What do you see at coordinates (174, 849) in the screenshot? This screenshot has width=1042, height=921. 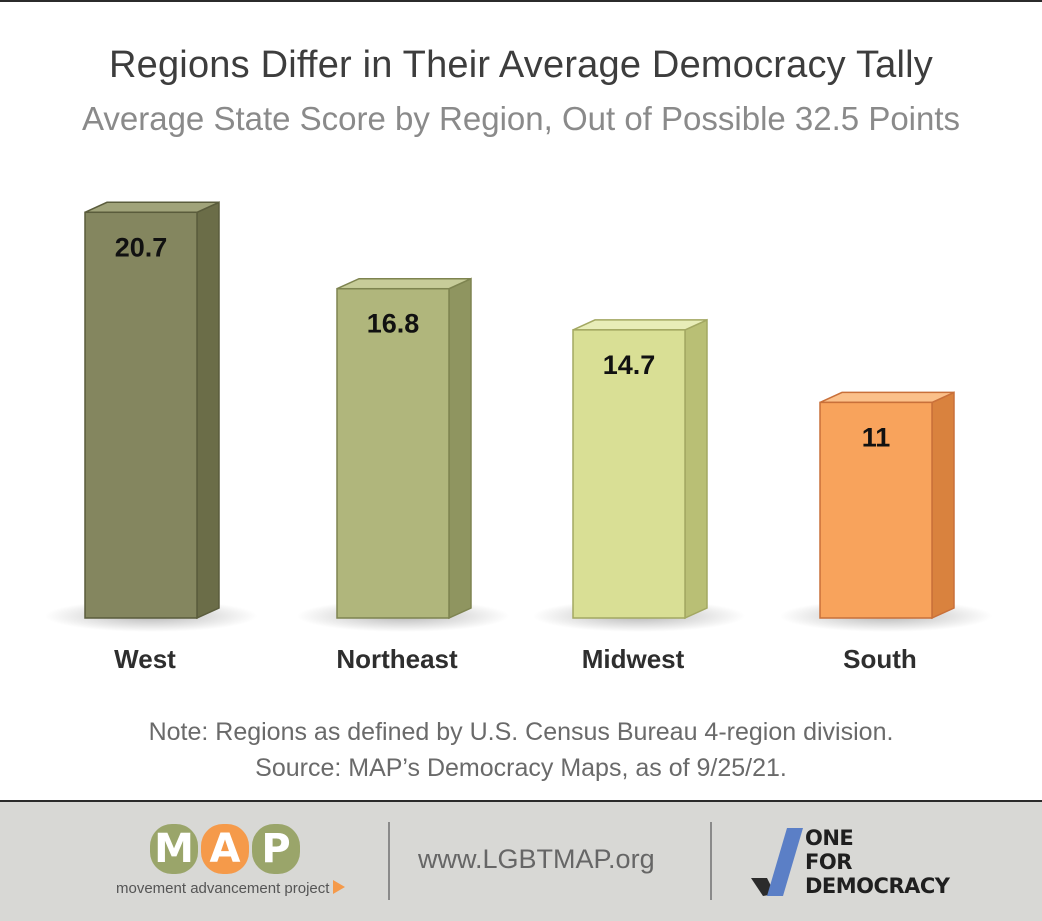 I see `map-letter-m: M` at bounding box center [174, 849].